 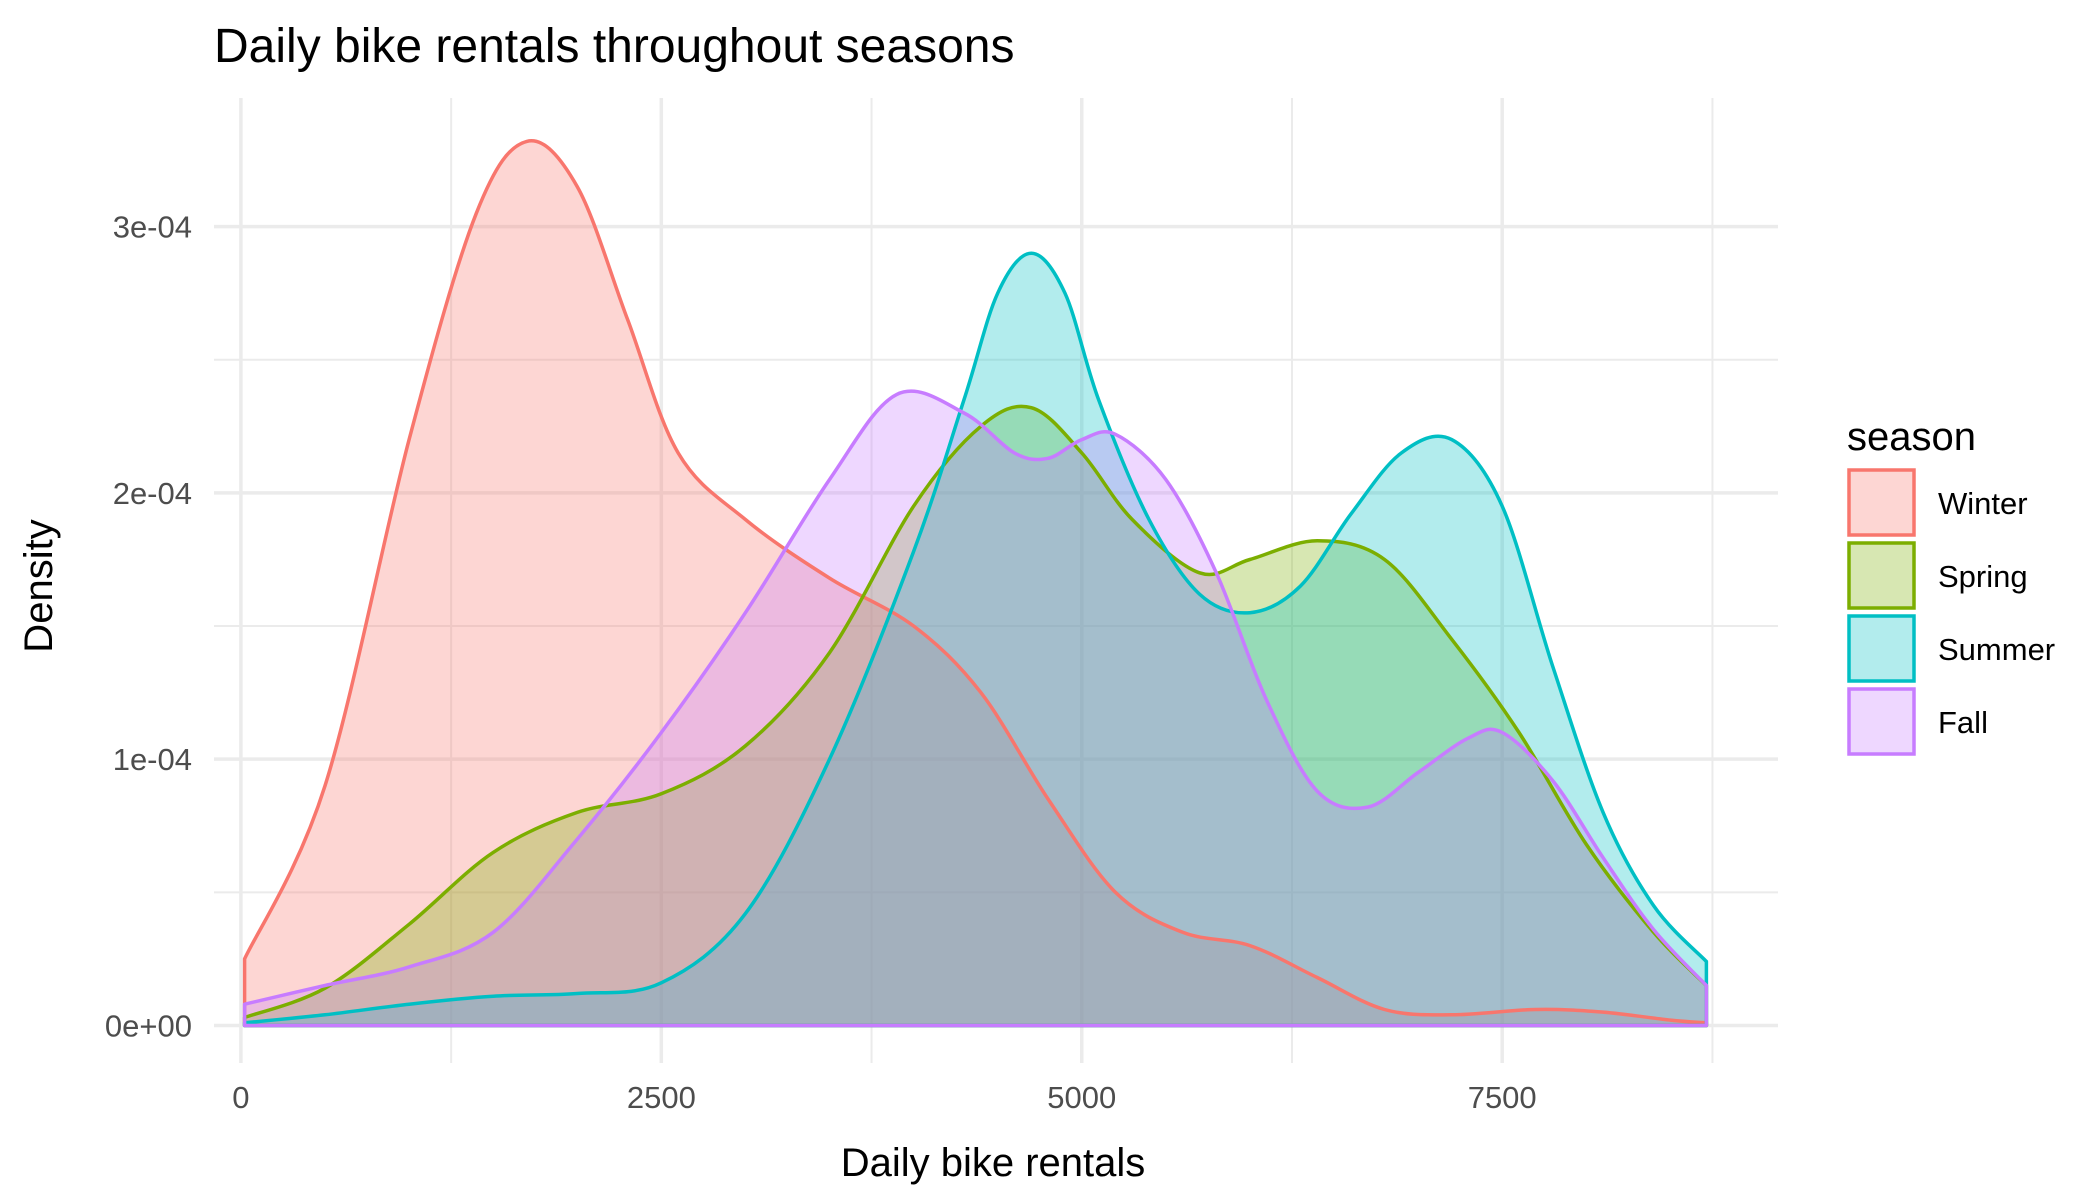 What do you see at coordinates (148, 1025) in the screenshot?
I see `y-tick-label: 0e+00` at bounding box center [148, 1025].